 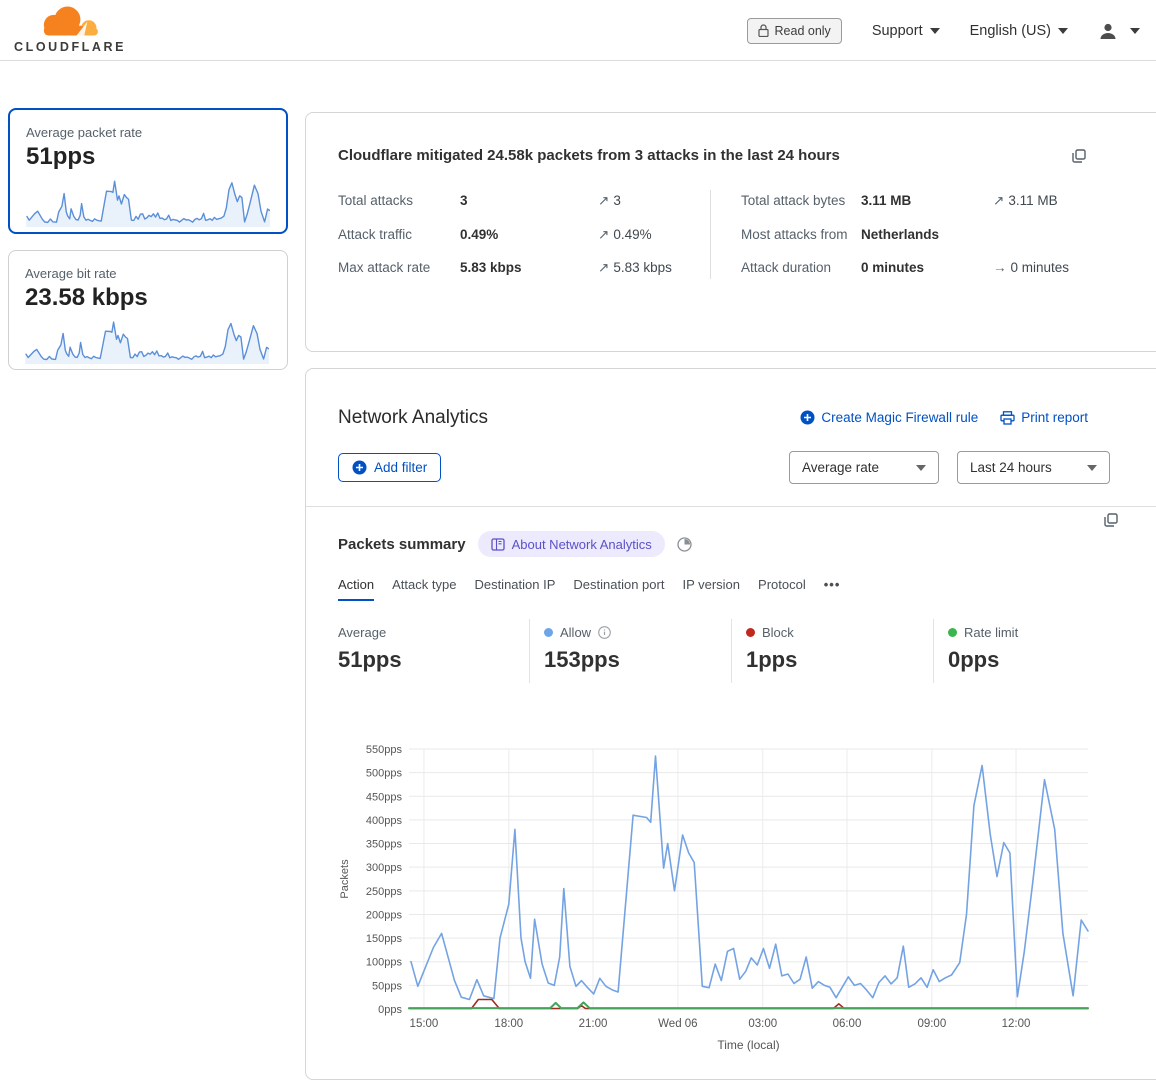 I want to click on metric-average: Average 51pps, so click(x=433, y=651).